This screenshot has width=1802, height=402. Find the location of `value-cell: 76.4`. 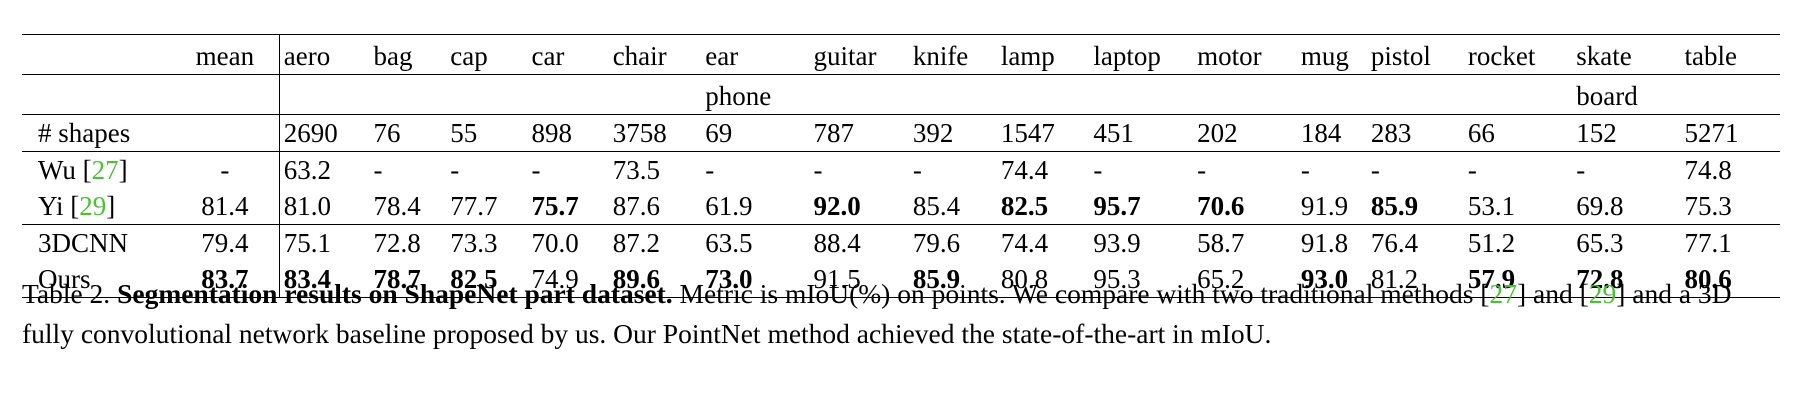

value-cell: 76.4 is located at coordinates (1394, 243).